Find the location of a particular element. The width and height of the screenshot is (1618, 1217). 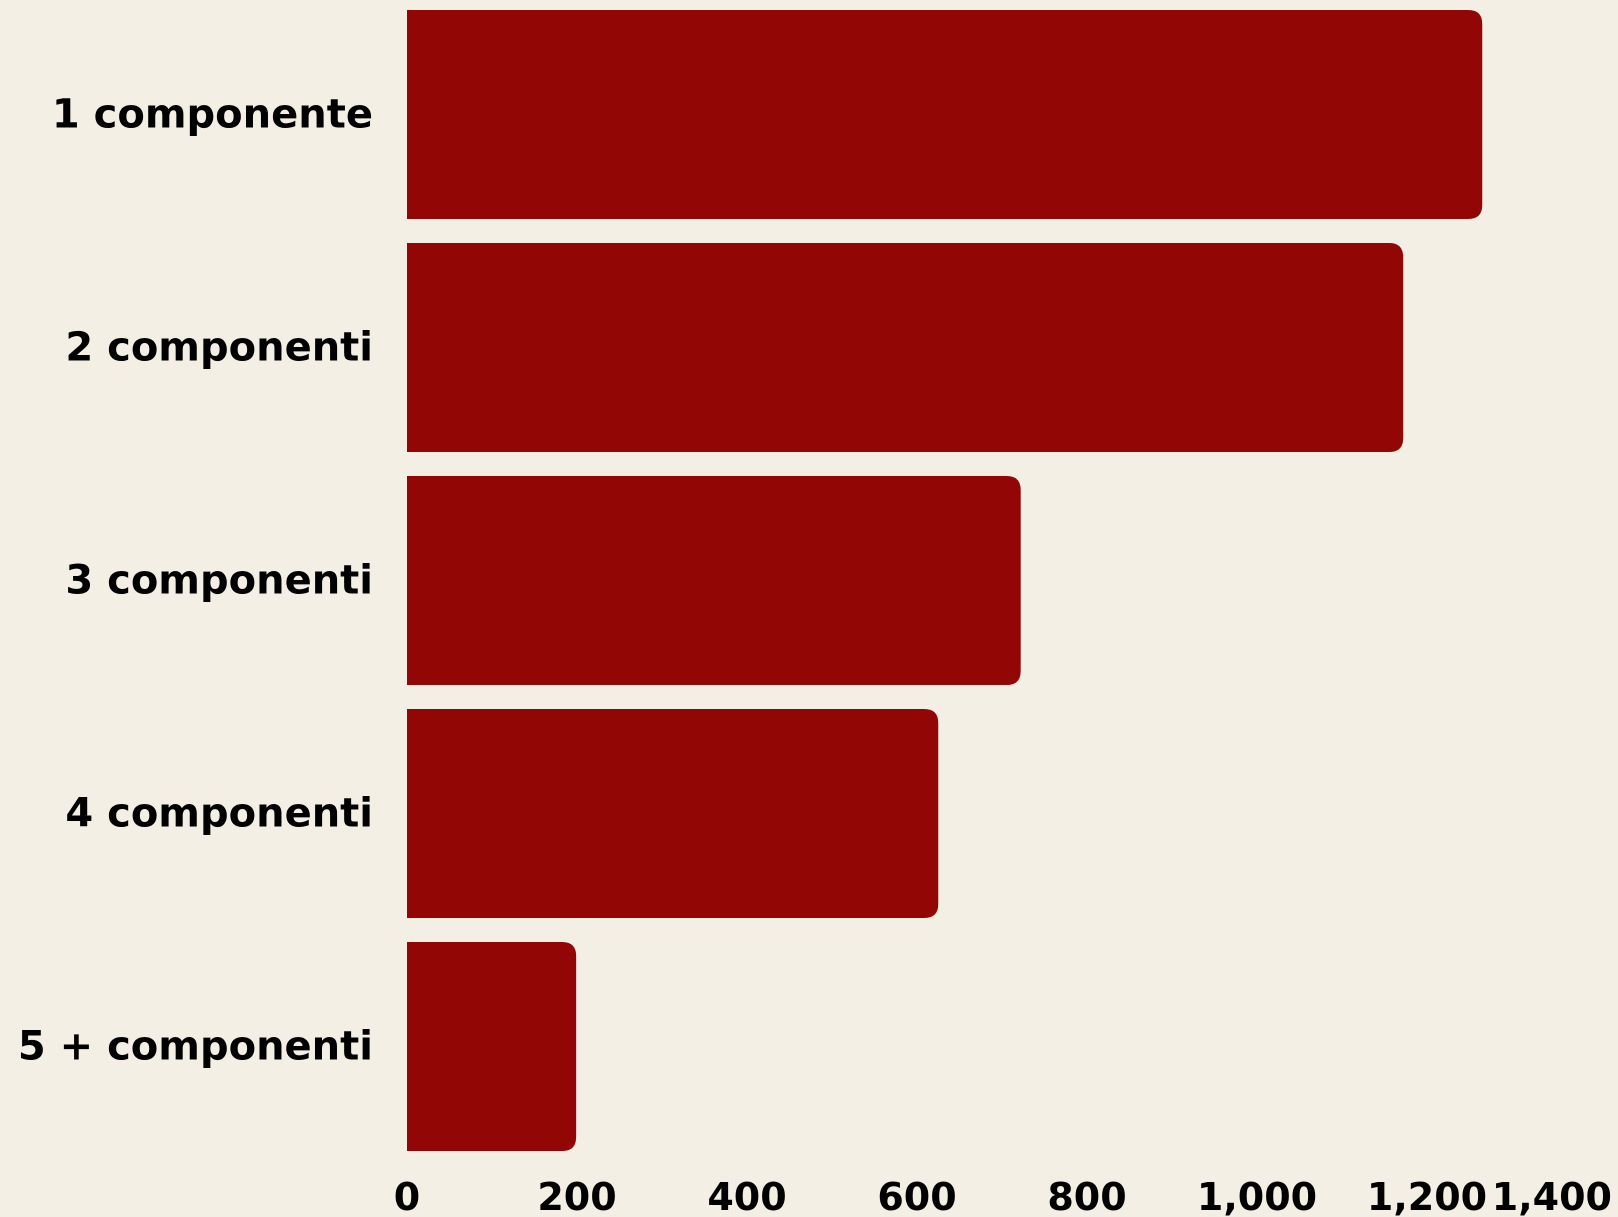

x-tick-label-800: 800 is located at coordinates (1086, 1196).